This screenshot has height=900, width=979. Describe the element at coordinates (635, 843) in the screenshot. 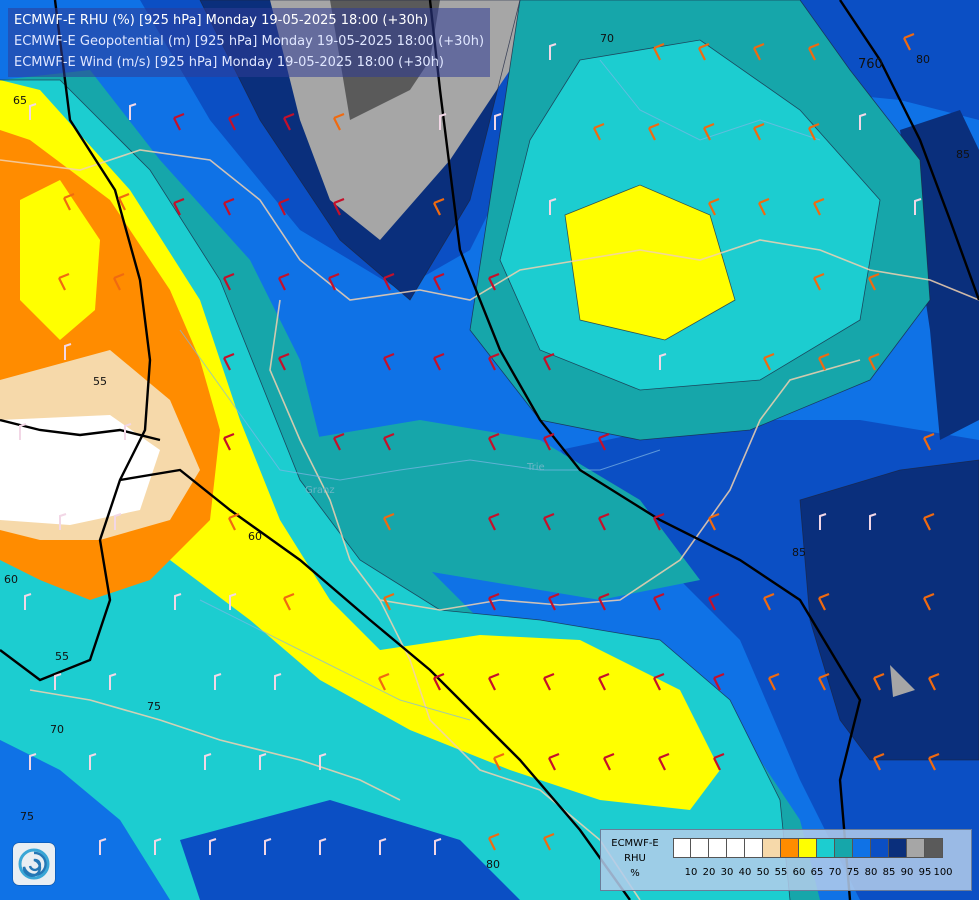

I see `legend-model: ECMWF-E` at that location.